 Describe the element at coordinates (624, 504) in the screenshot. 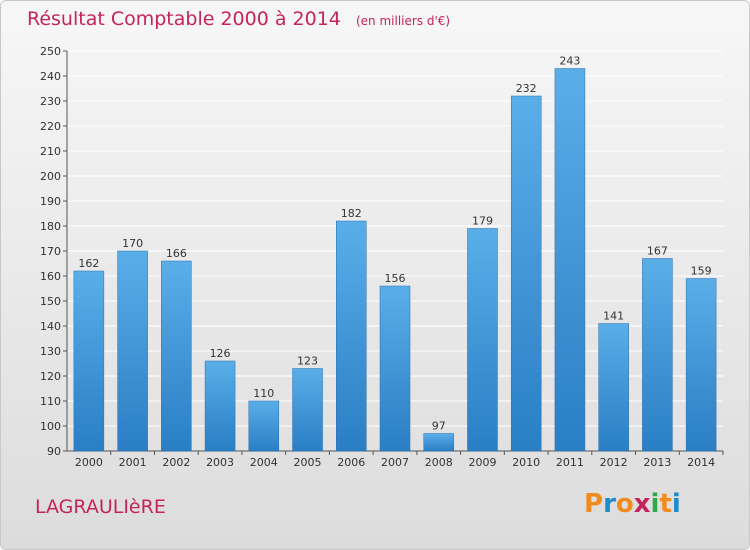

I see `logo-letter: o` at that location.